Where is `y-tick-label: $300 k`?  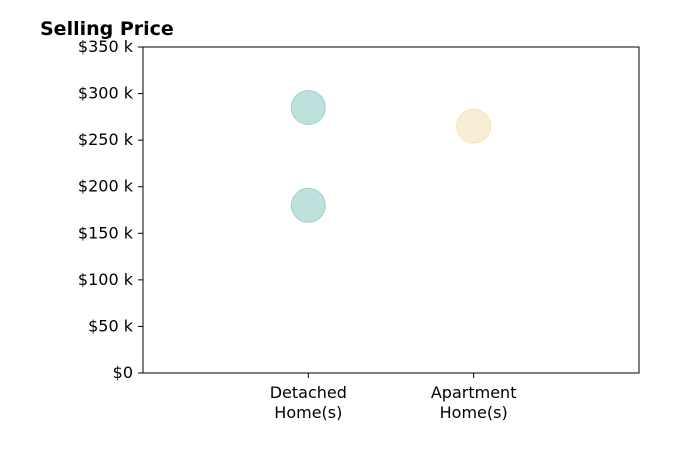 y-tick-label: $300 k is located at coordinates (106, 93).